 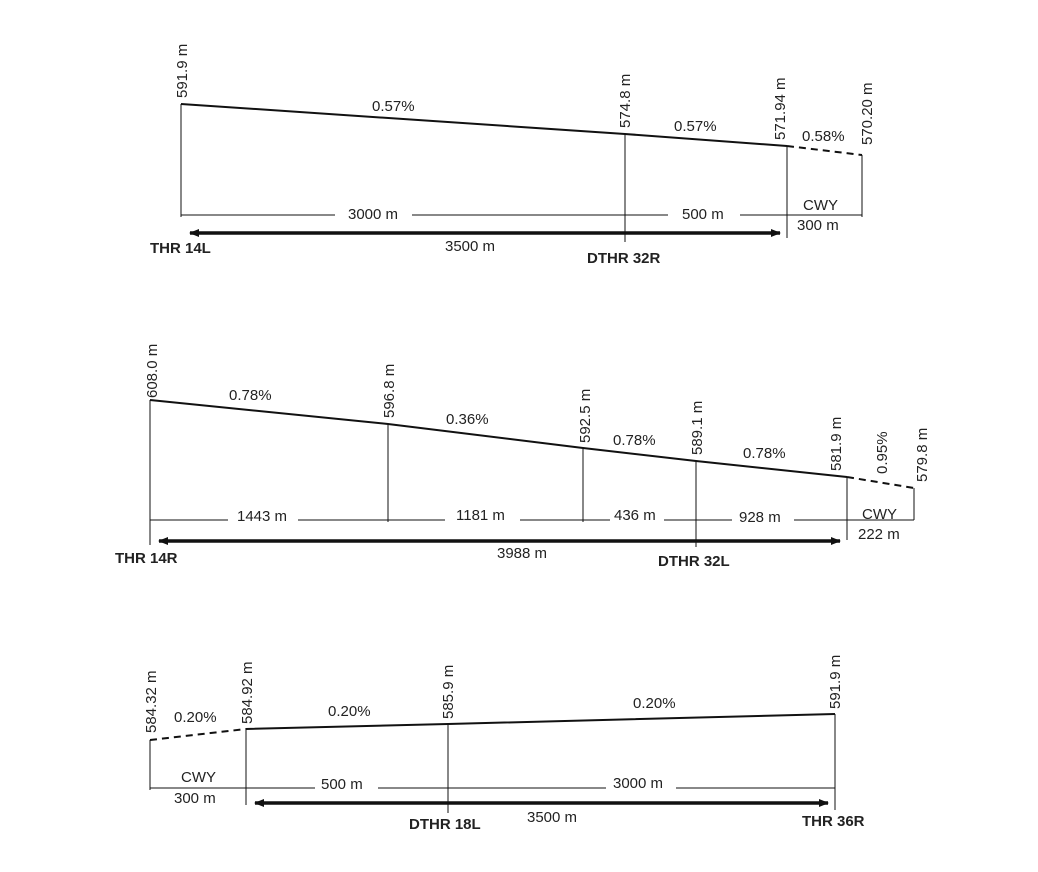 I want to click on threshold-label: THR 14R, so click(x=146, y=558).